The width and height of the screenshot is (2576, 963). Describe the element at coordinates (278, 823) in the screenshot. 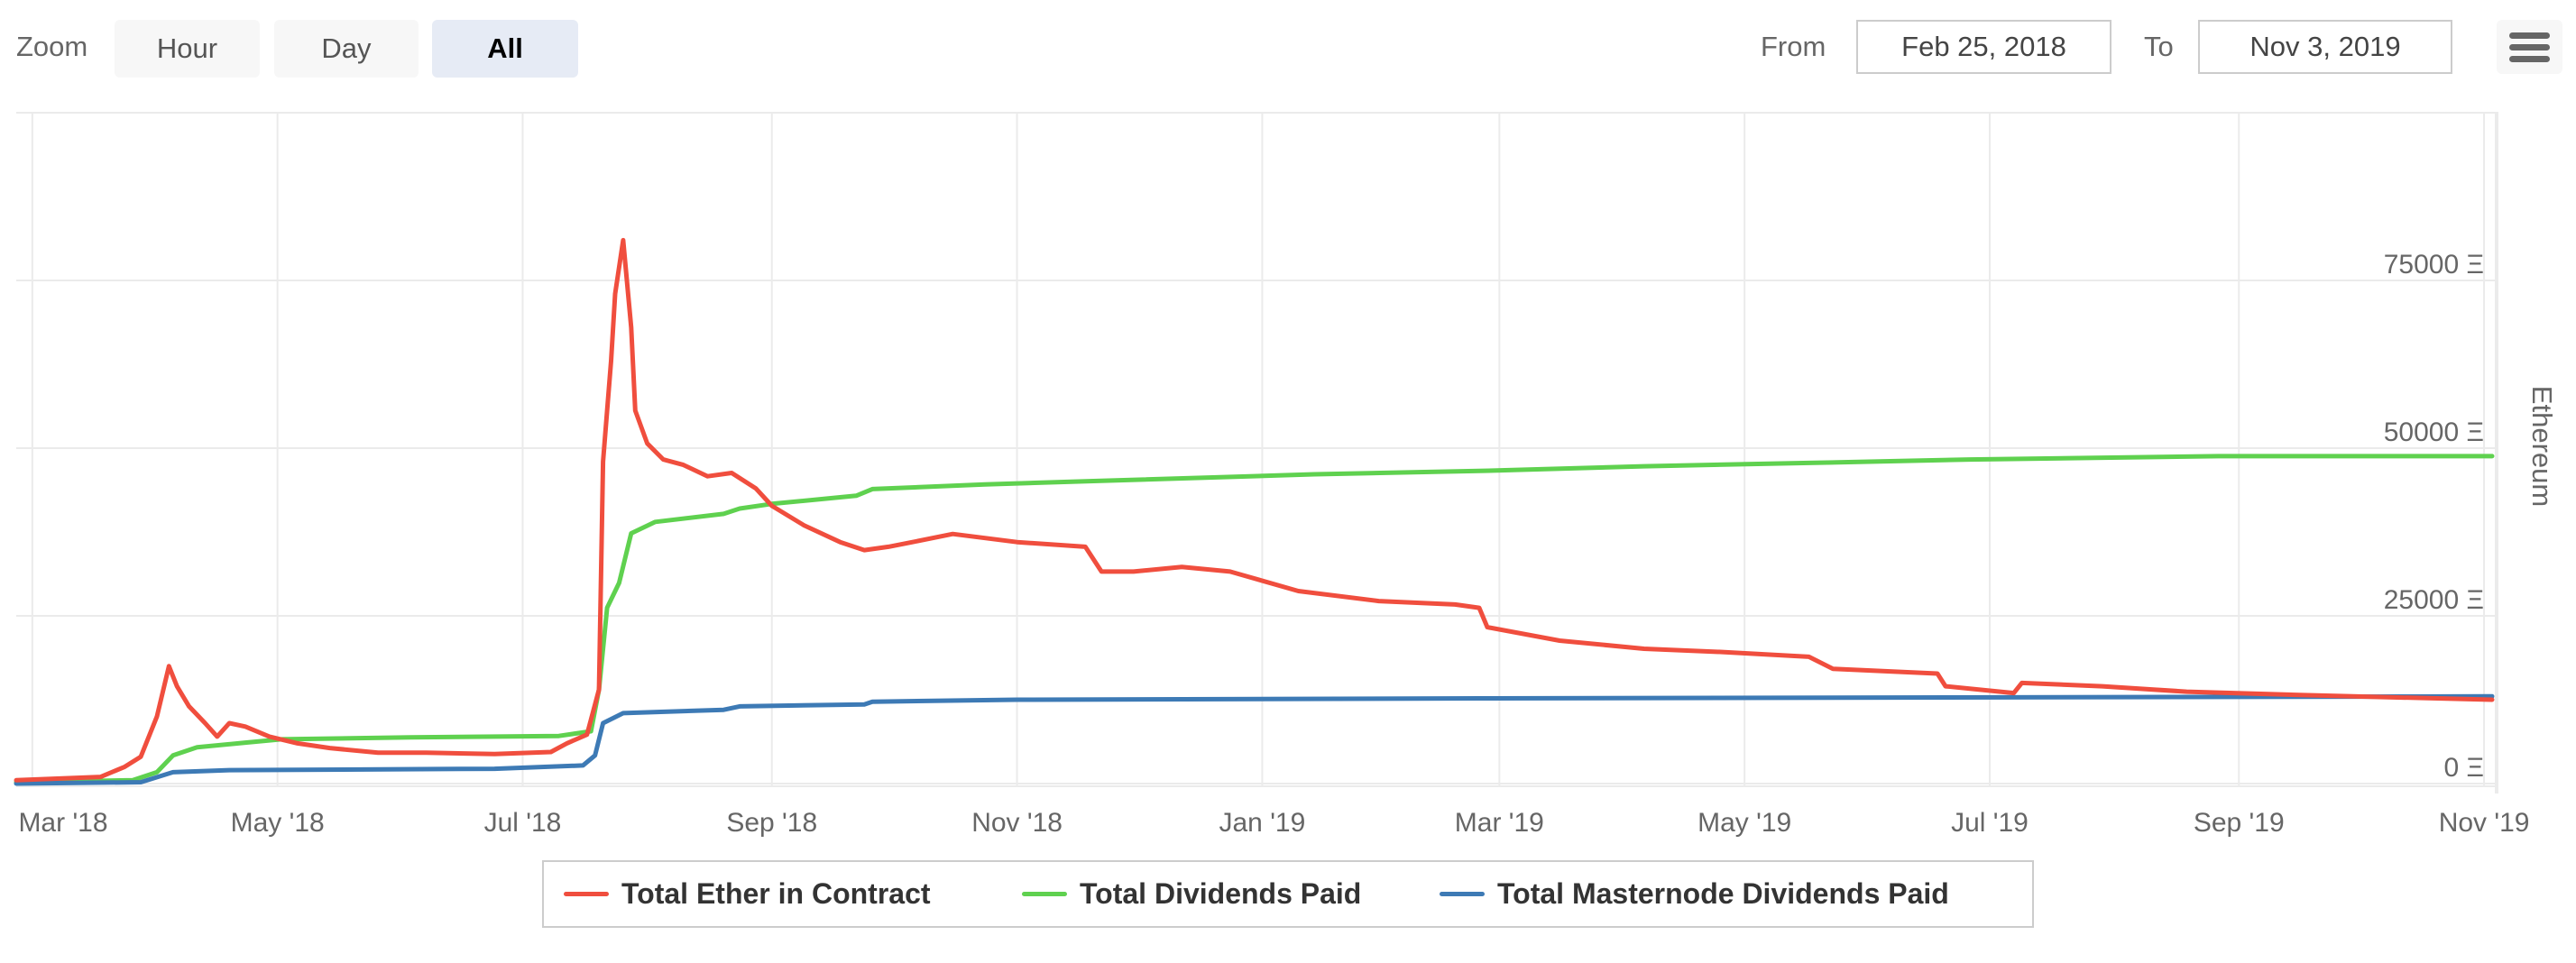

I see `x-tick-label: May '18` at that location.